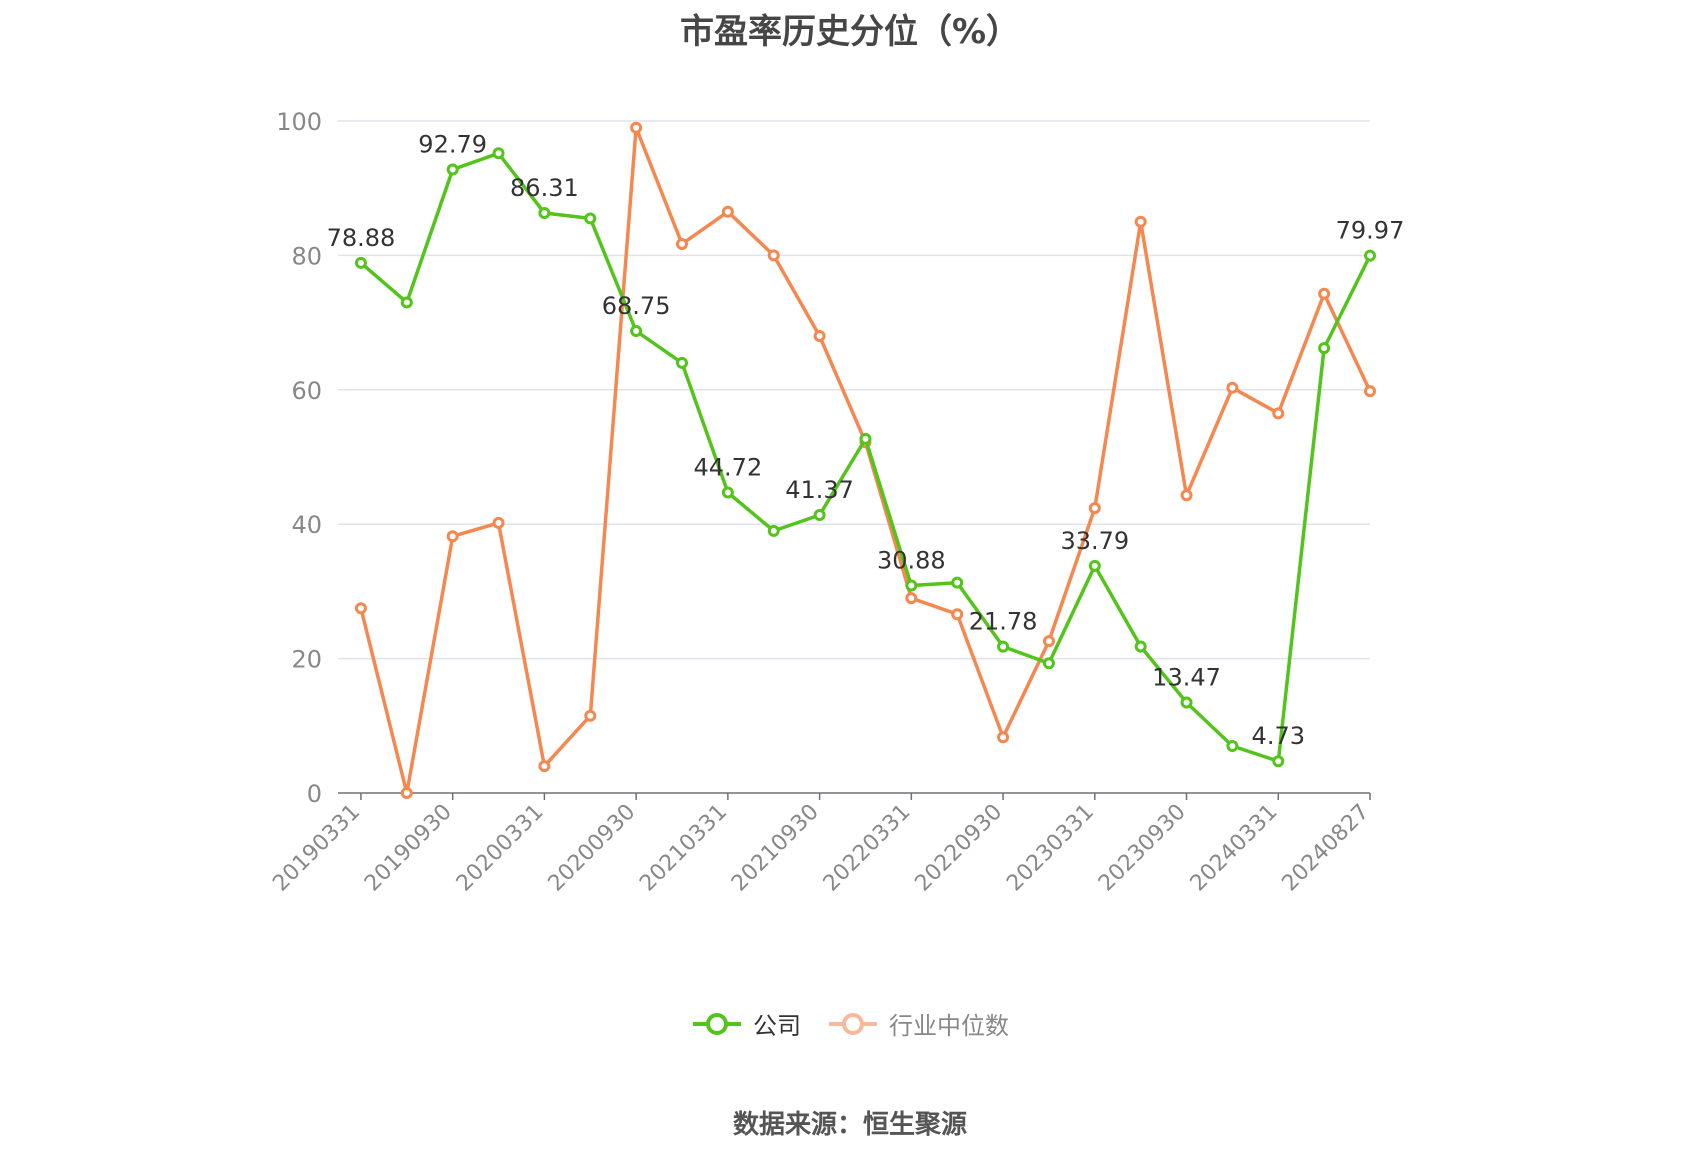 The width and height of the screenshot is (1700, 1150). I want to click on data-label-20200930: 68.75, so click(636, 306).